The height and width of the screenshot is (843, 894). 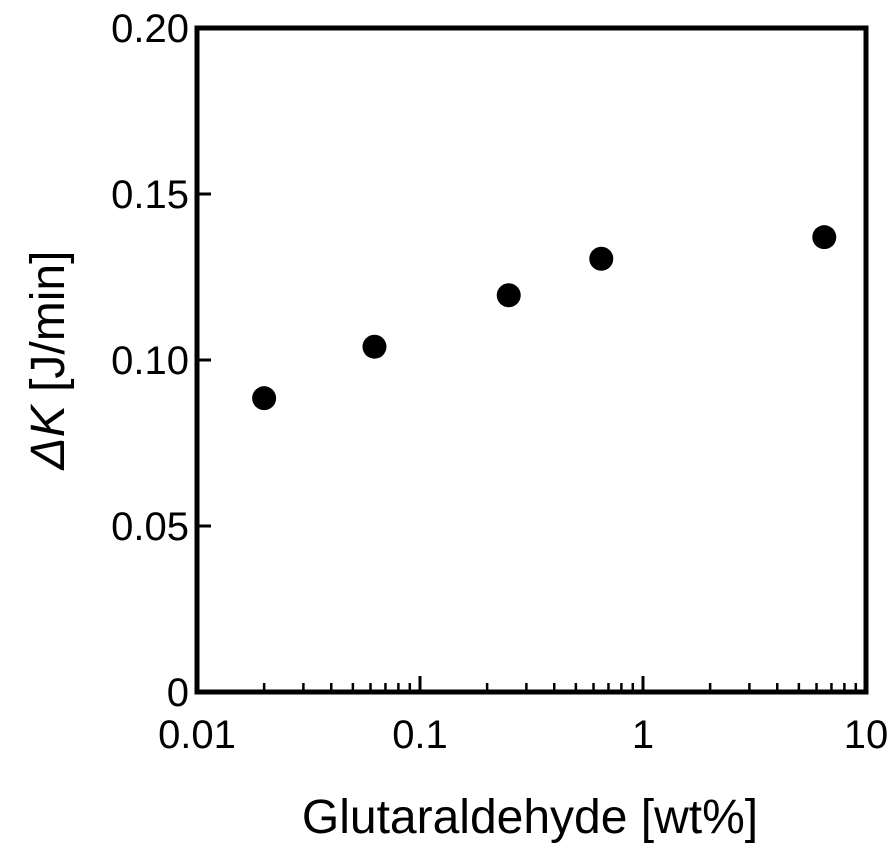 What do you see at coordinates (544, 318) in the screenshot?
I see `data-points` at bounding box center [544, 318].